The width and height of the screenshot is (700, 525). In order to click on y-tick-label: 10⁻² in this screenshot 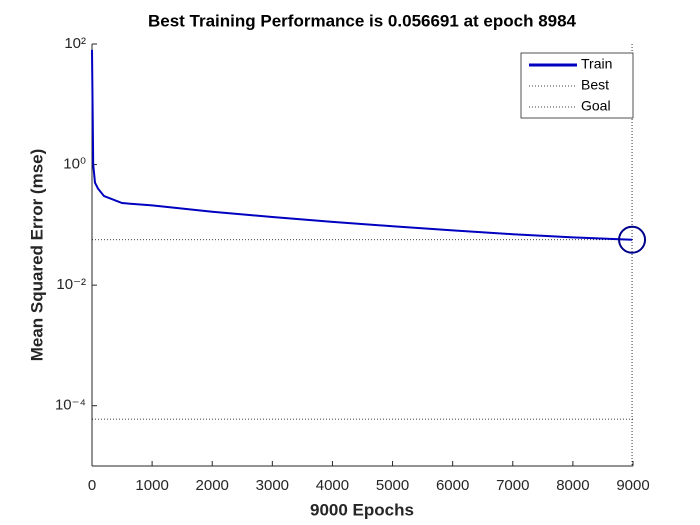, I will do `click(71, 284)`.